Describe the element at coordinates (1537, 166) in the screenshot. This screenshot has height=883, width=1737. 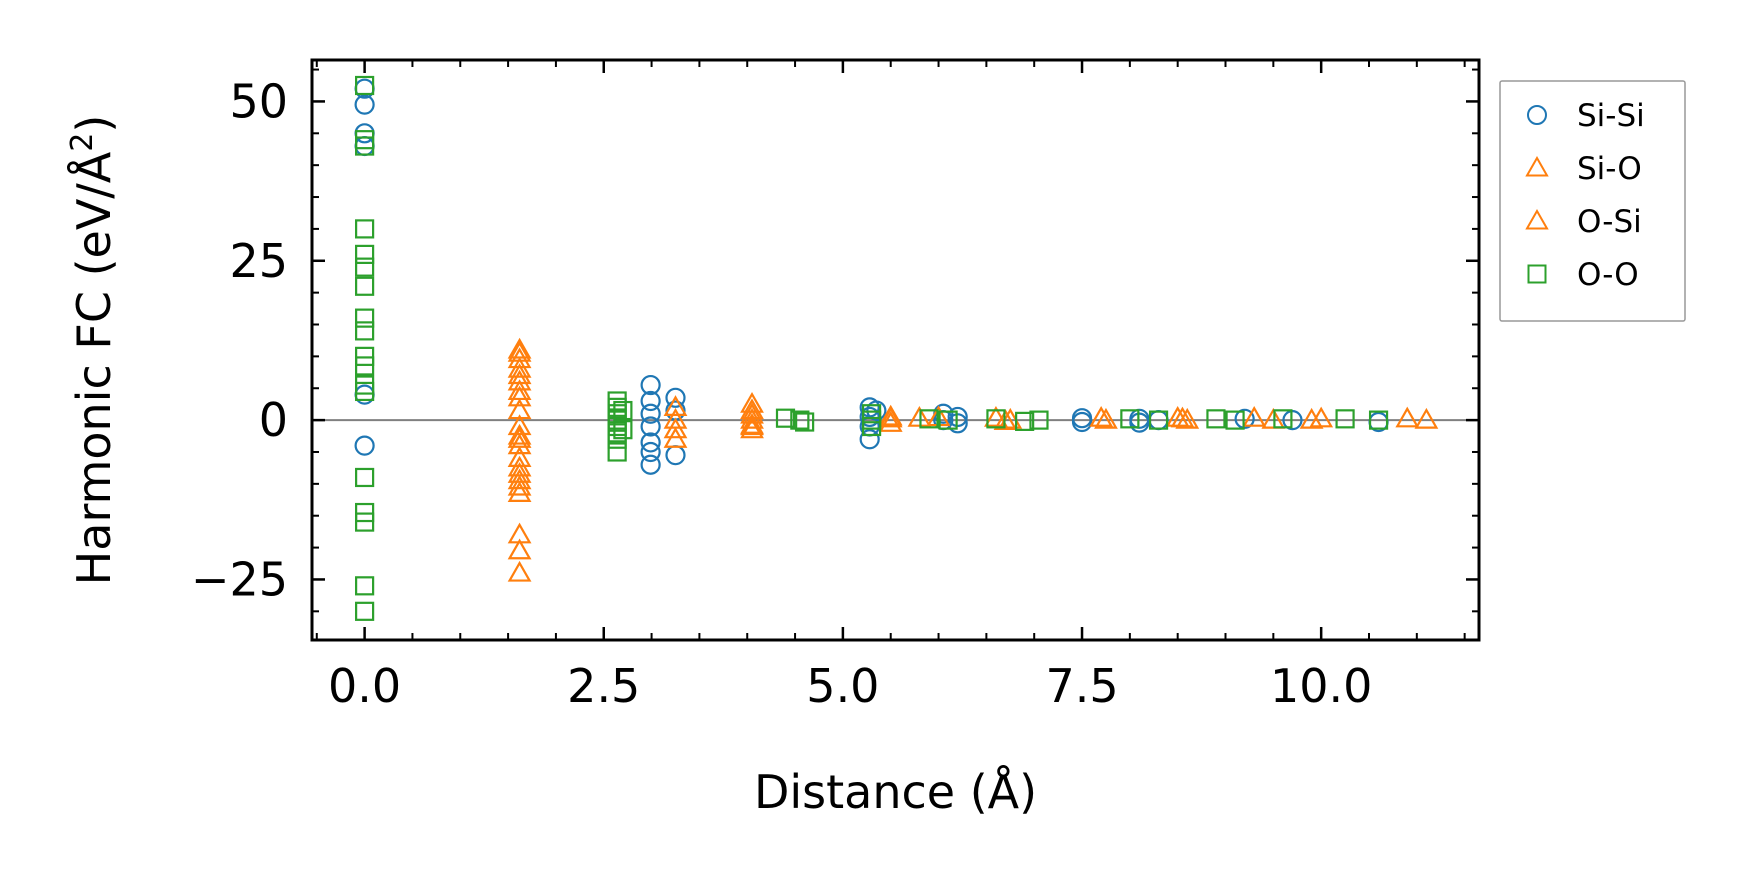
I see `legend-marker-si-o` at that location.